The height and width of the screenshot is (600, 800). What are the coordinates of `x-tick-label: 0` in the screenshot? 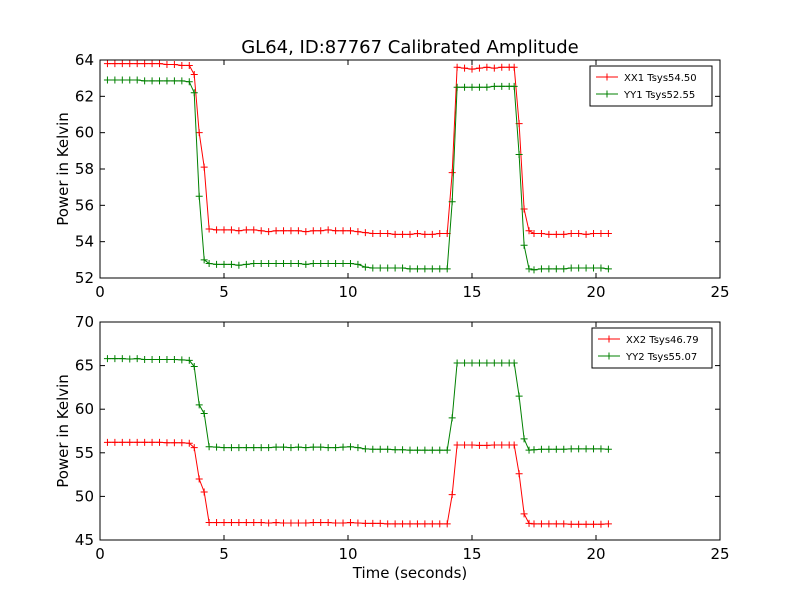 It's located at (100, 292).